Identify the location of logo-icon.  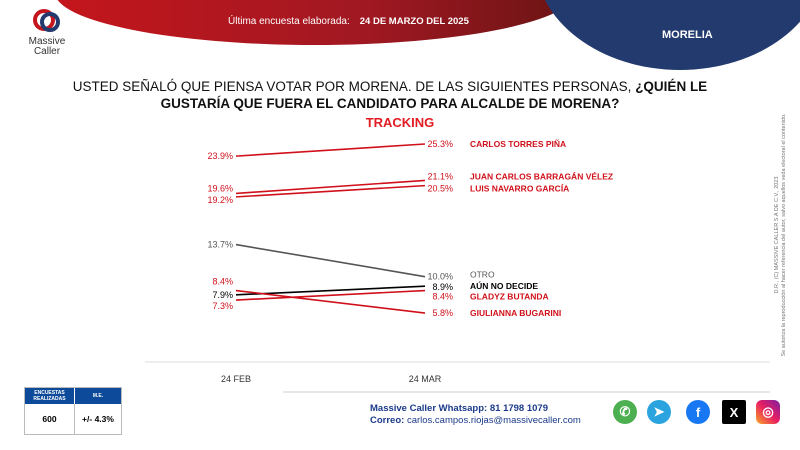
(46, 20).